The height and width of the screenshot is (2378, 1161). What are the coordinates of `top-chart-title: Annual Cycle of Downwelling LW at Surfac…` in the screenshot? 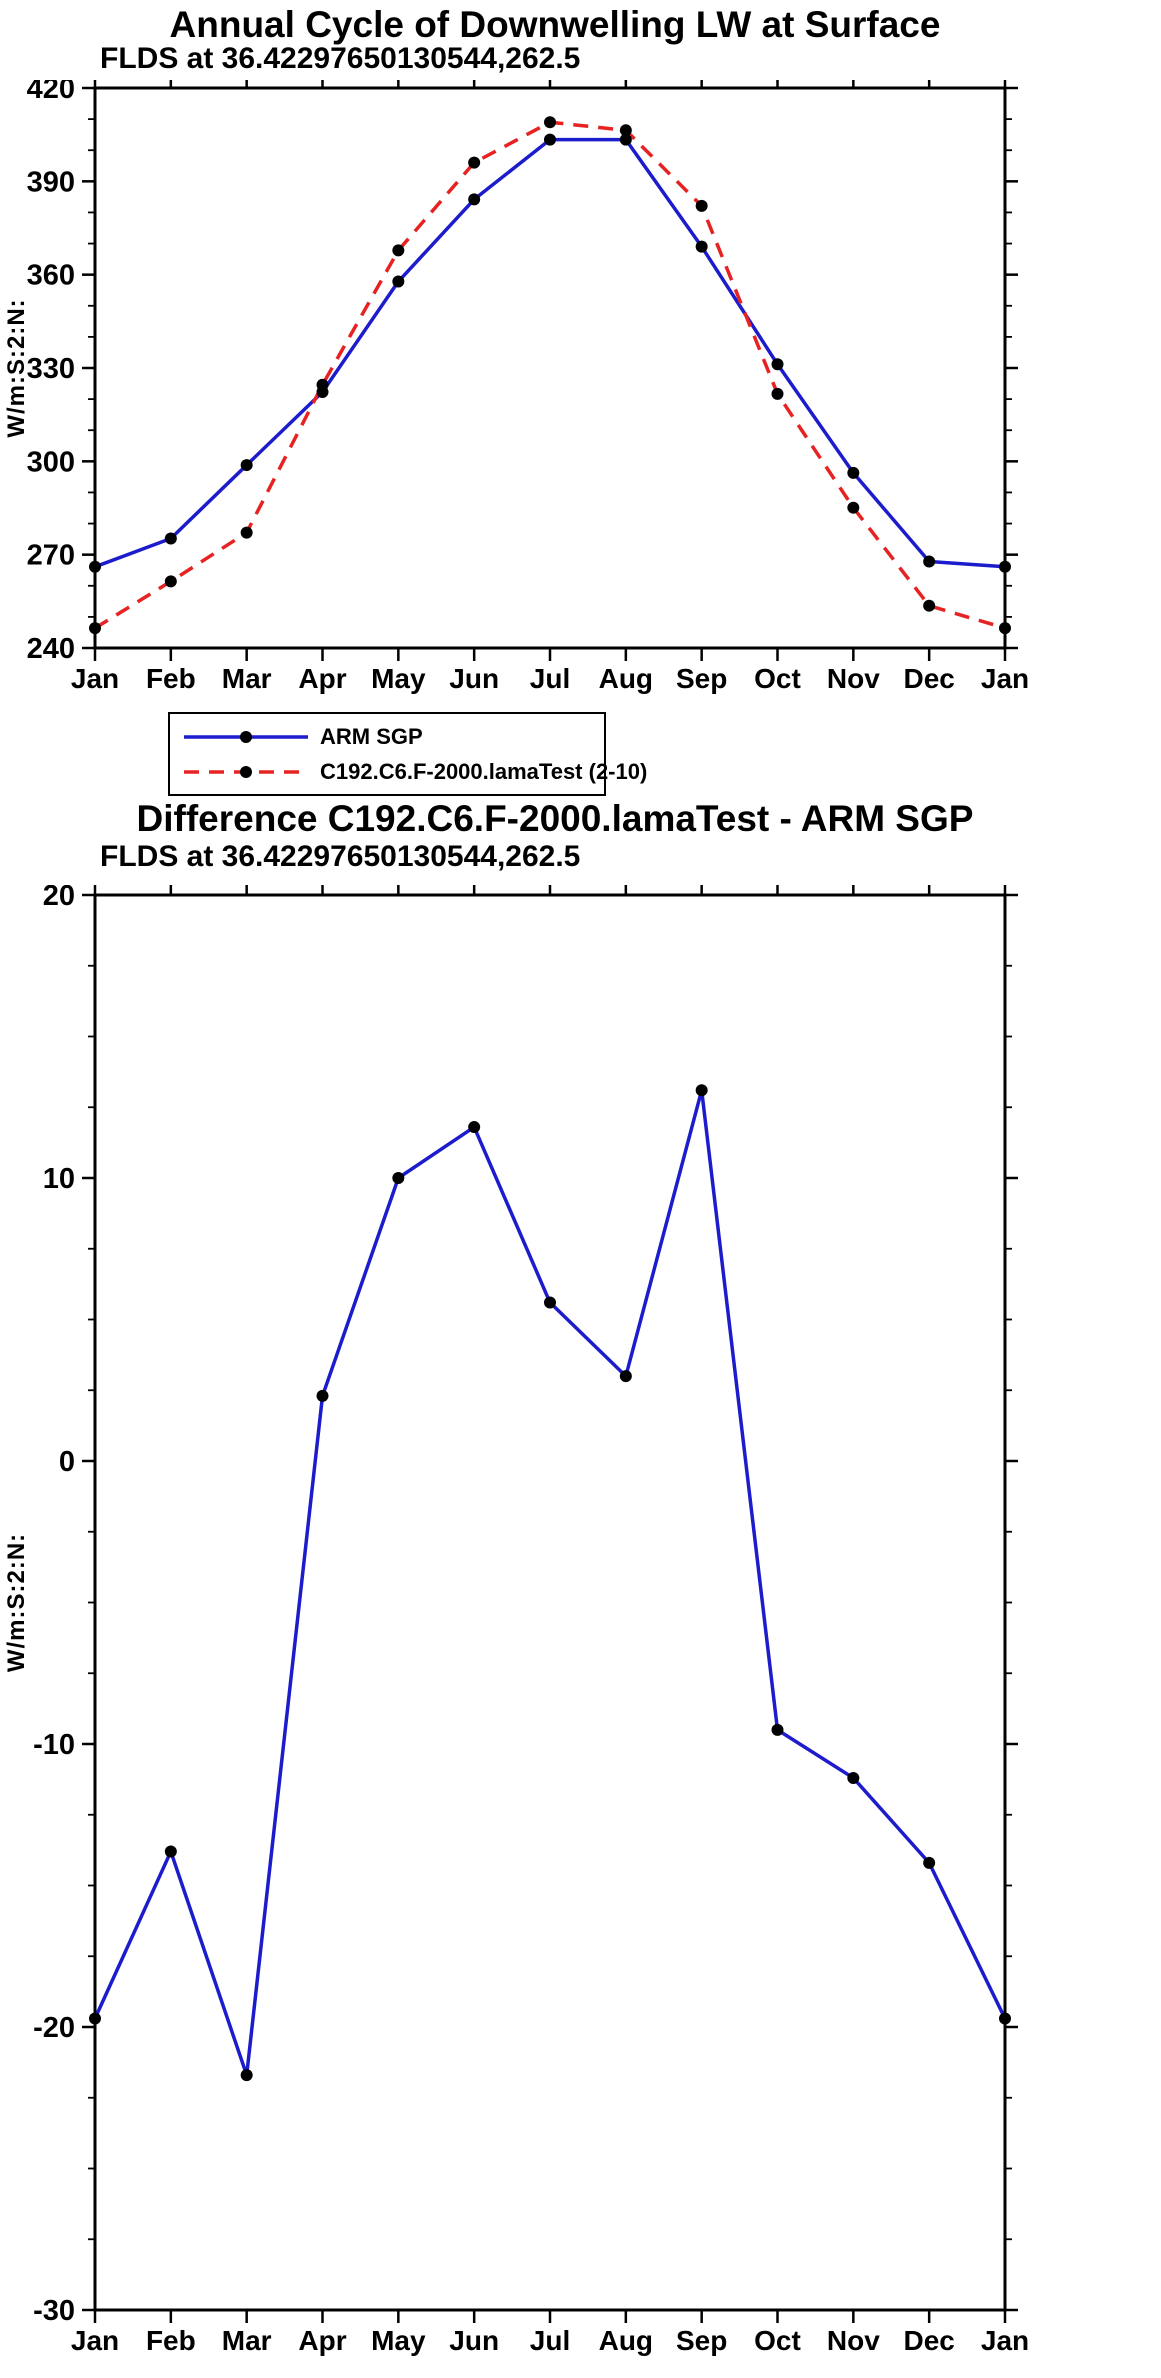 It's located at (555, 24).